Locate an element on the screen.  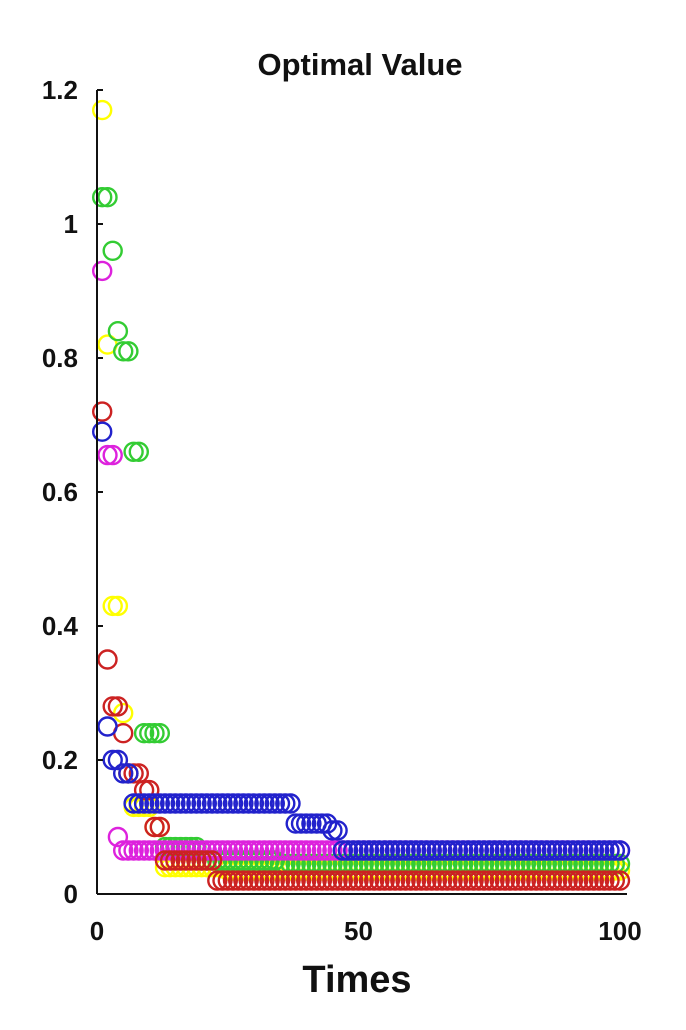
y-tick-label: 0 is located at coordinates (71, 894).